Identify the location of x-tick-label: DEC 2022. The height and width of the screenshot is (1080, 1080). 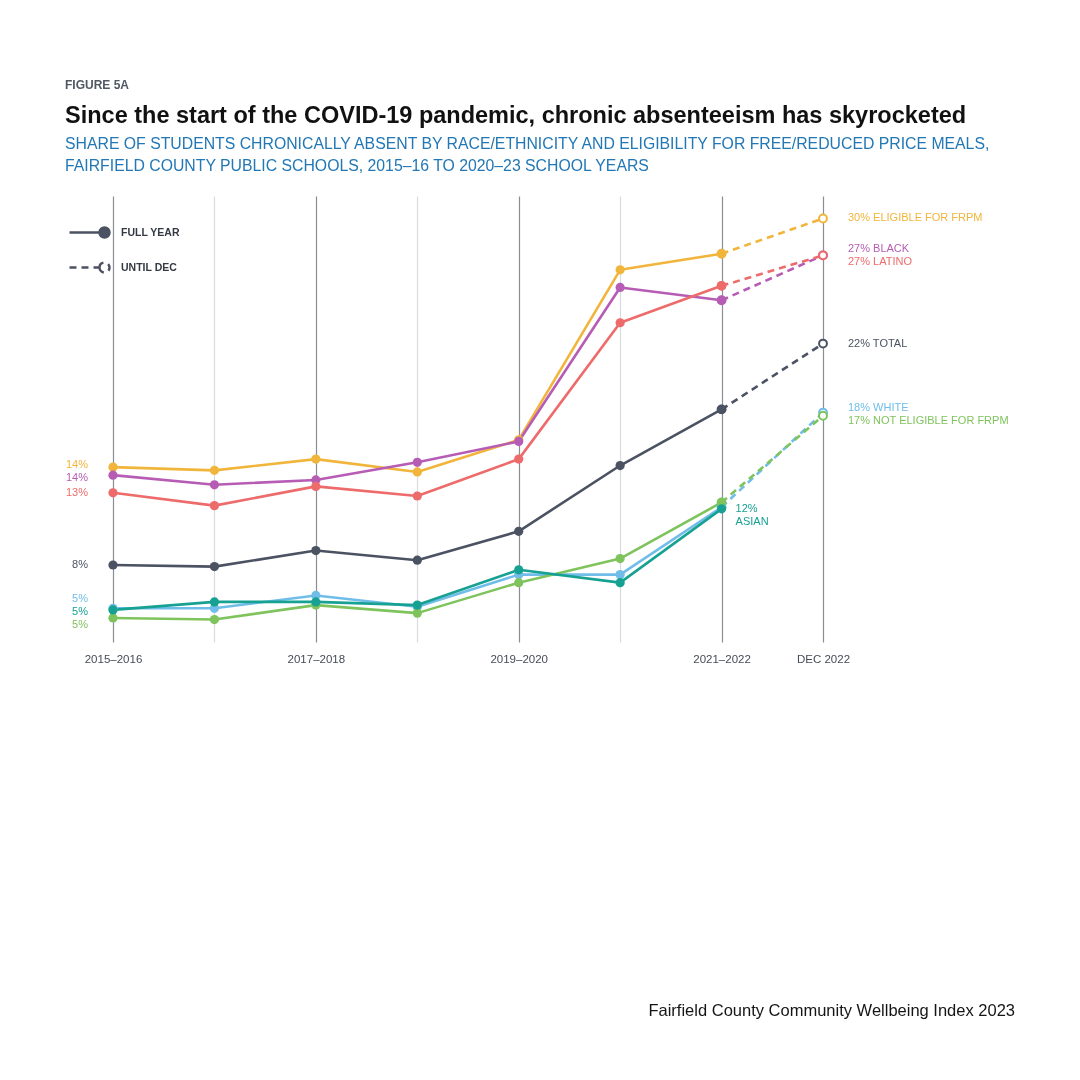
(823, 658).